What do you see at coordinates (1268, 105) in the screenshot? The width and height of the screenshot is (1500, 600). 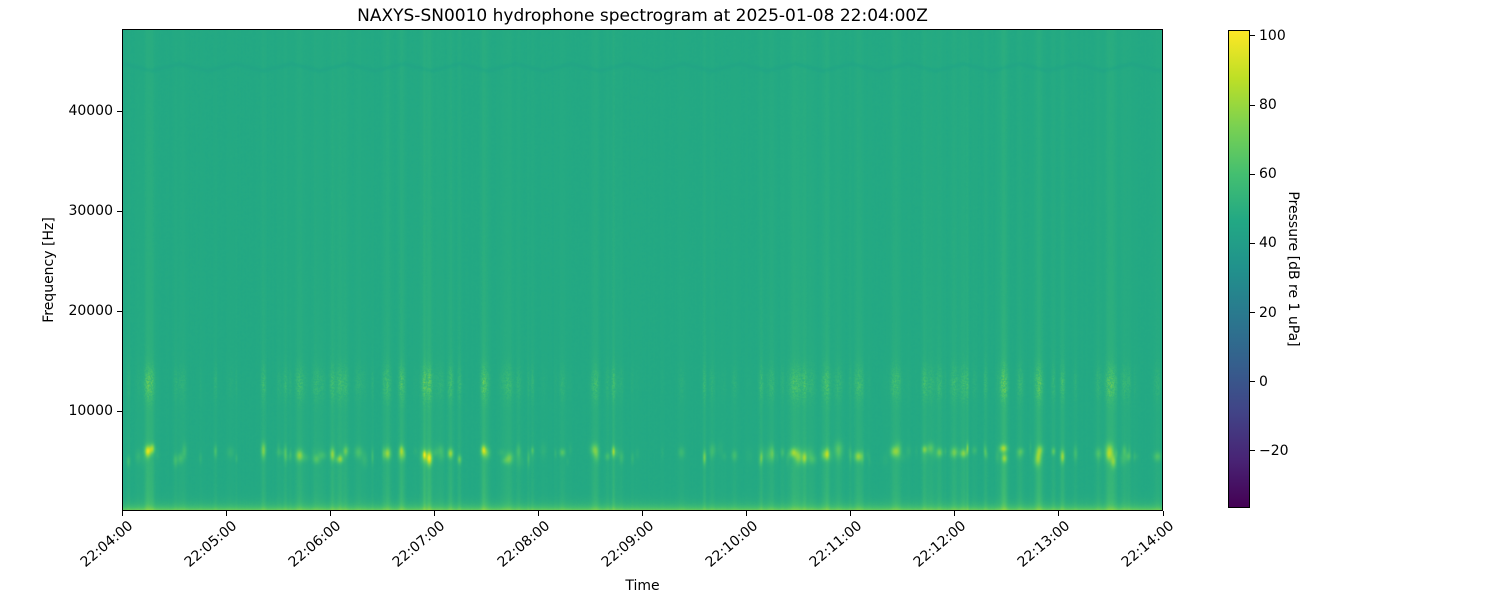 I see `colorbar-tick-label: 80` at bounding box center [1268, 105].